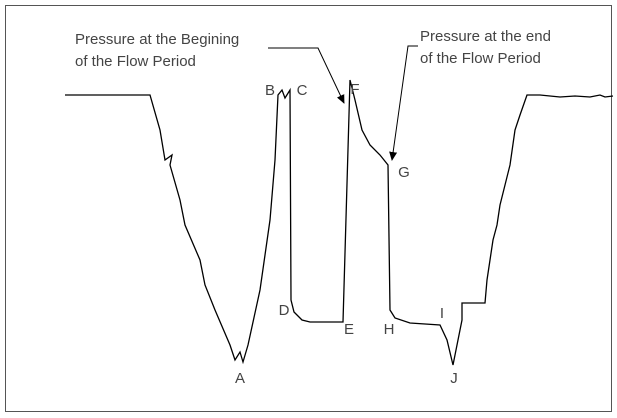 The image size is (617, 418). I want to click on annotation-text: Pressure at the Begining, so click(157, 39).